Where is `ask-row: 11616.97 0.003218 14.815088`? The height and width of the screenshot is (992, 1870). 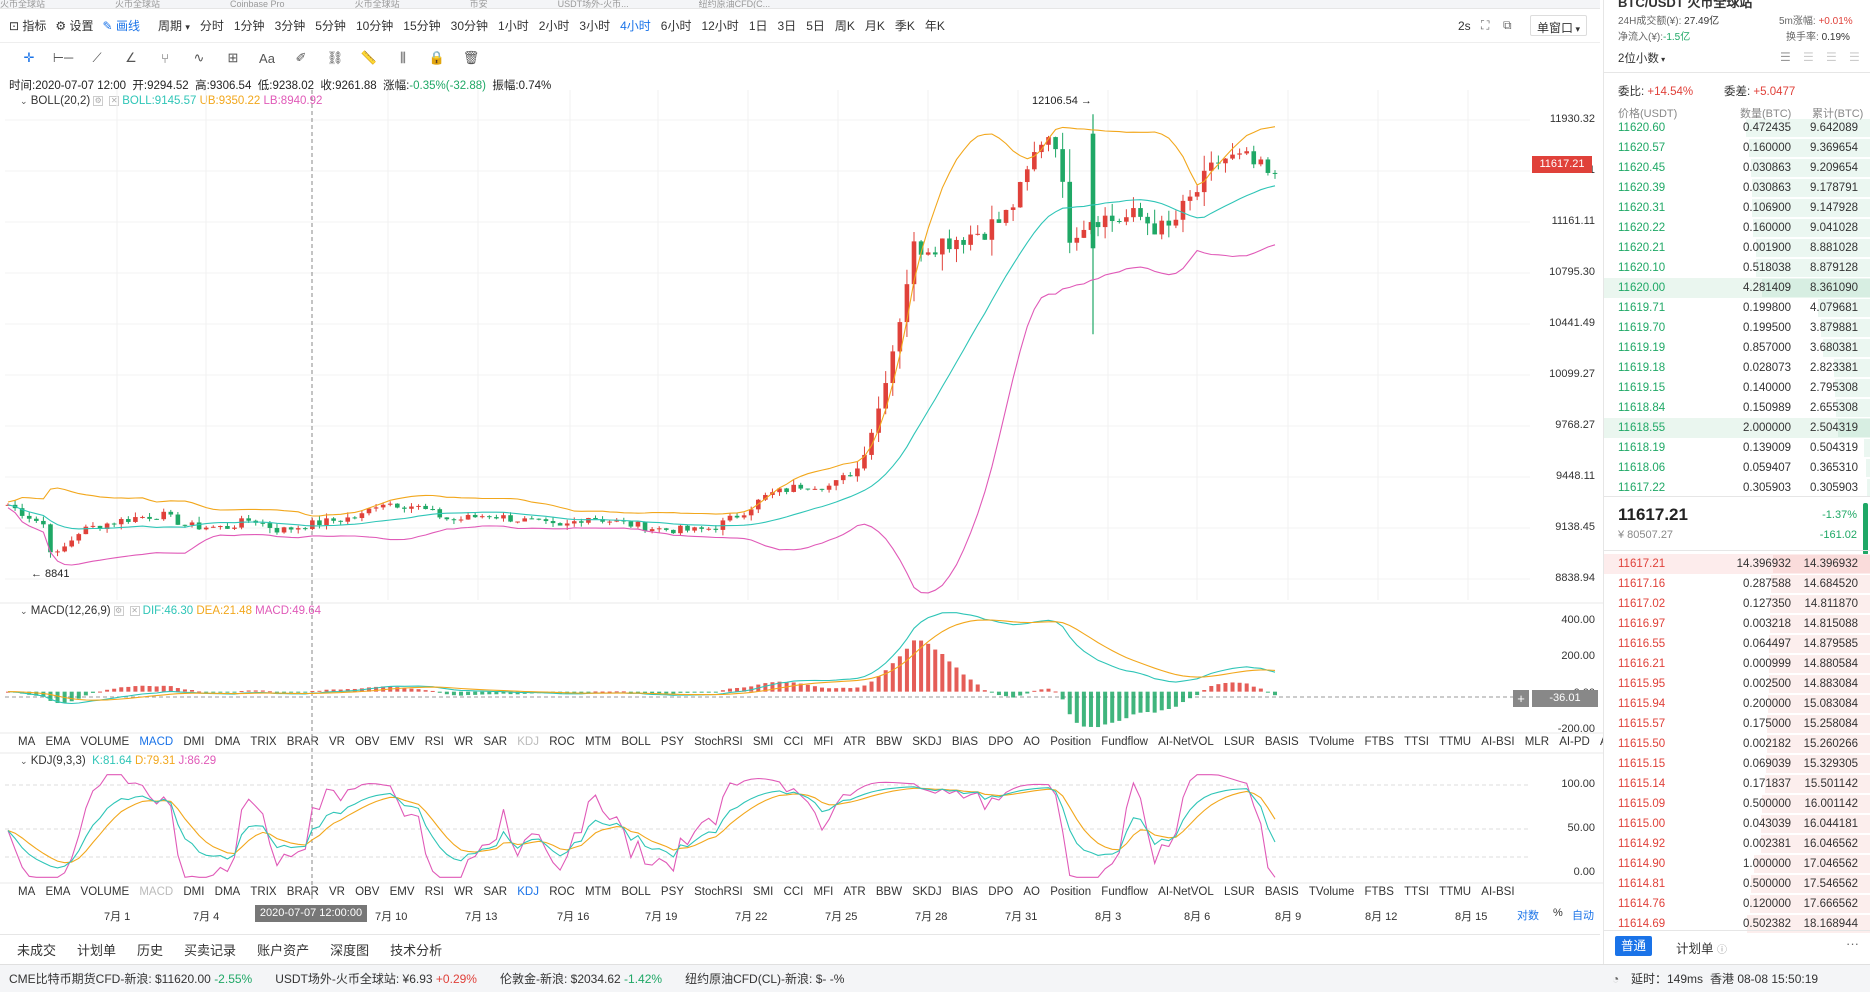
ask-row: 11616.97 0.003218 14.815088 is located at coordinates (1737, 624).